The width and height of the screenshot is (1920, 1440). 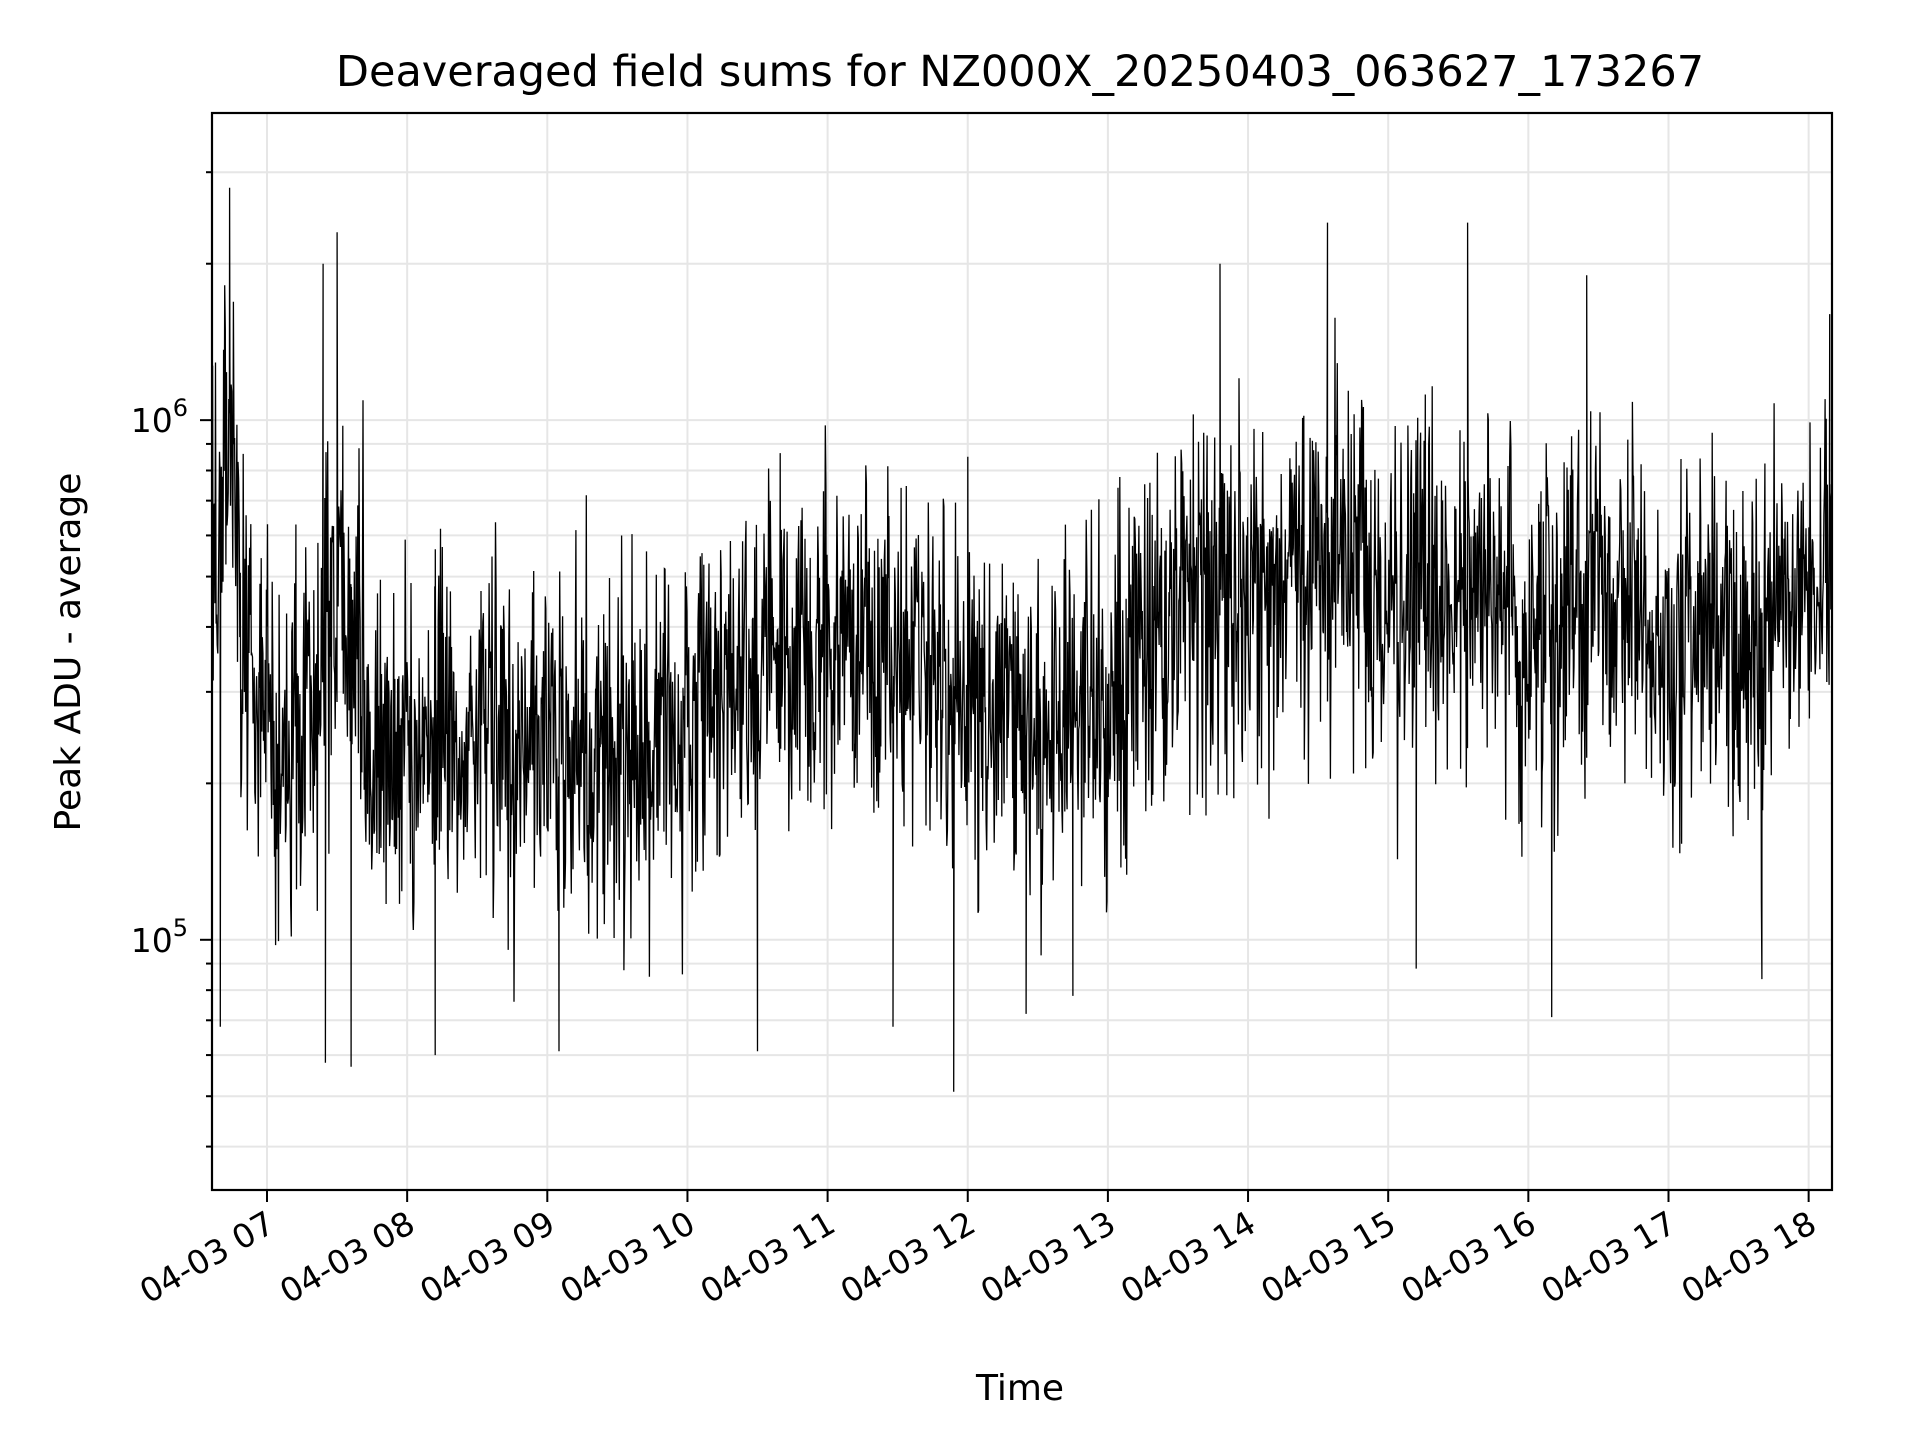 I want to click on y-tick-label: 10⁵, so click(x=159, y=937).